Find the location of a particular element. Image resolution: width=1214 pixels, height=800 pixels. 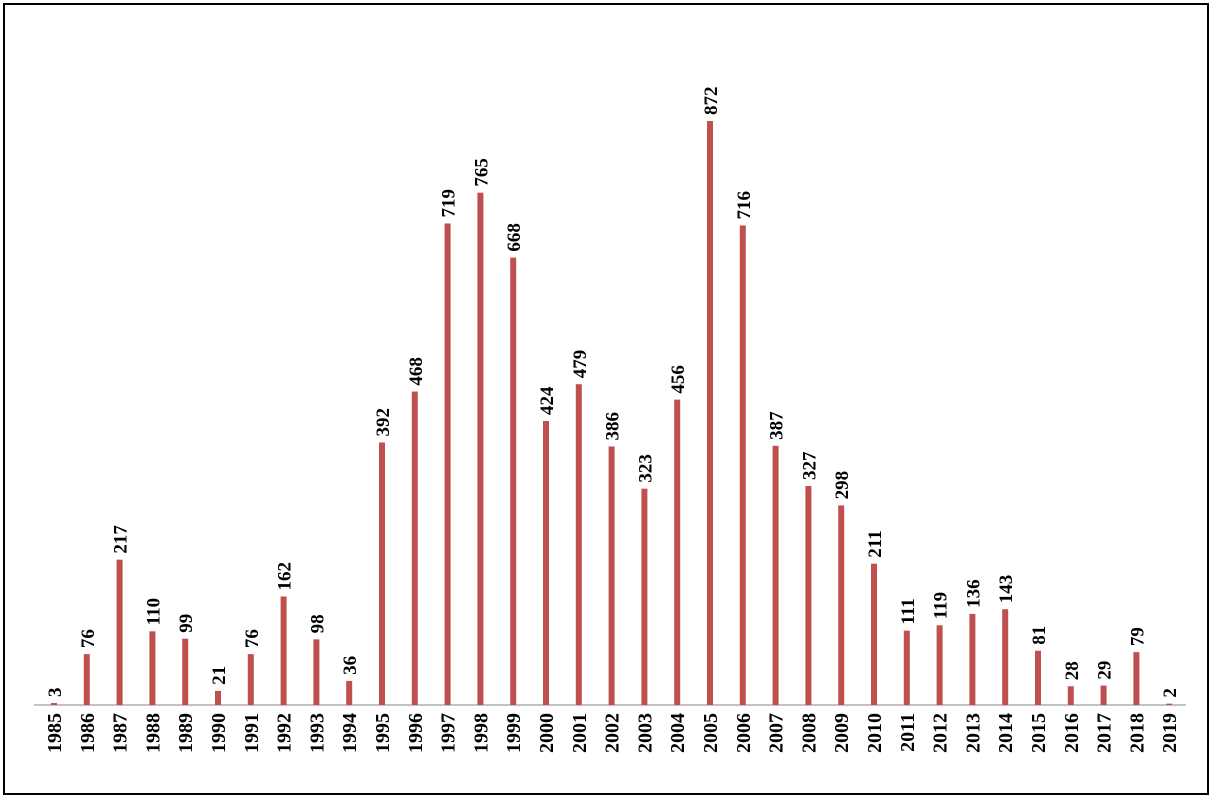

data-label-2017: 29 is located at coordinates (1105, 670).